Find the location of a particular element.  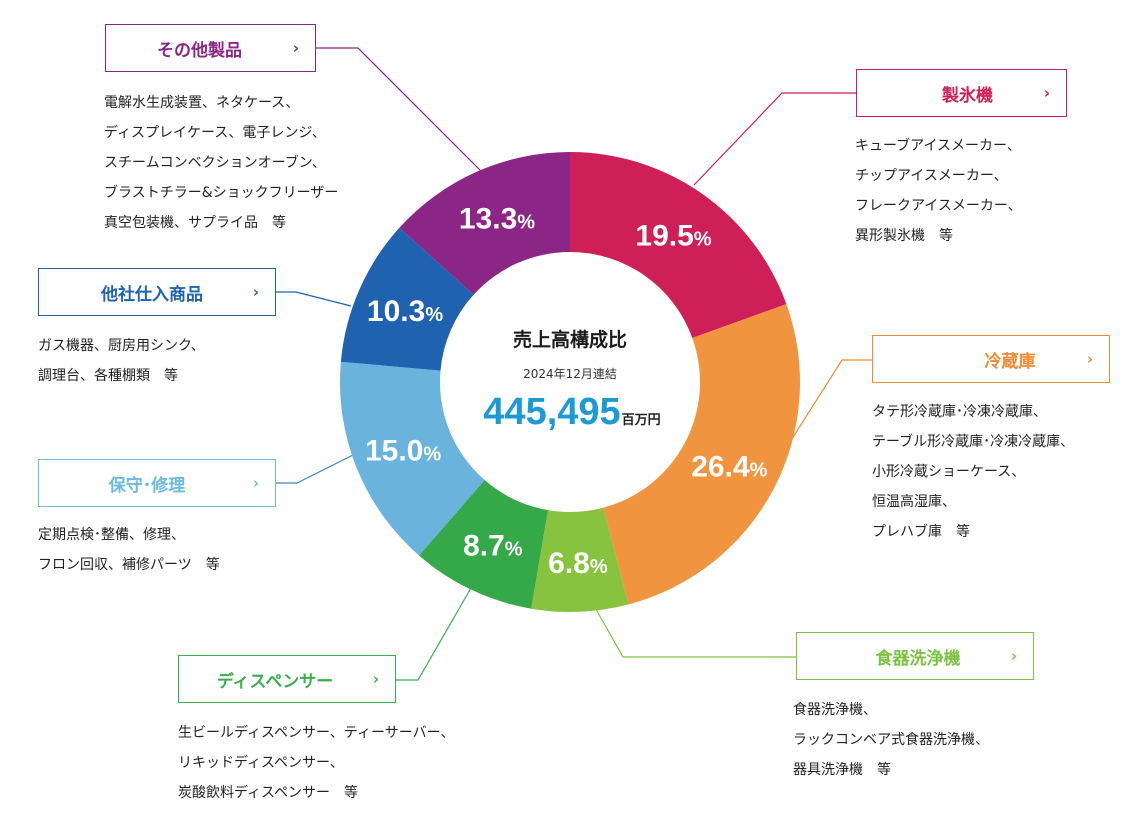

connector-dispenser is located at coordinates (434, 634).